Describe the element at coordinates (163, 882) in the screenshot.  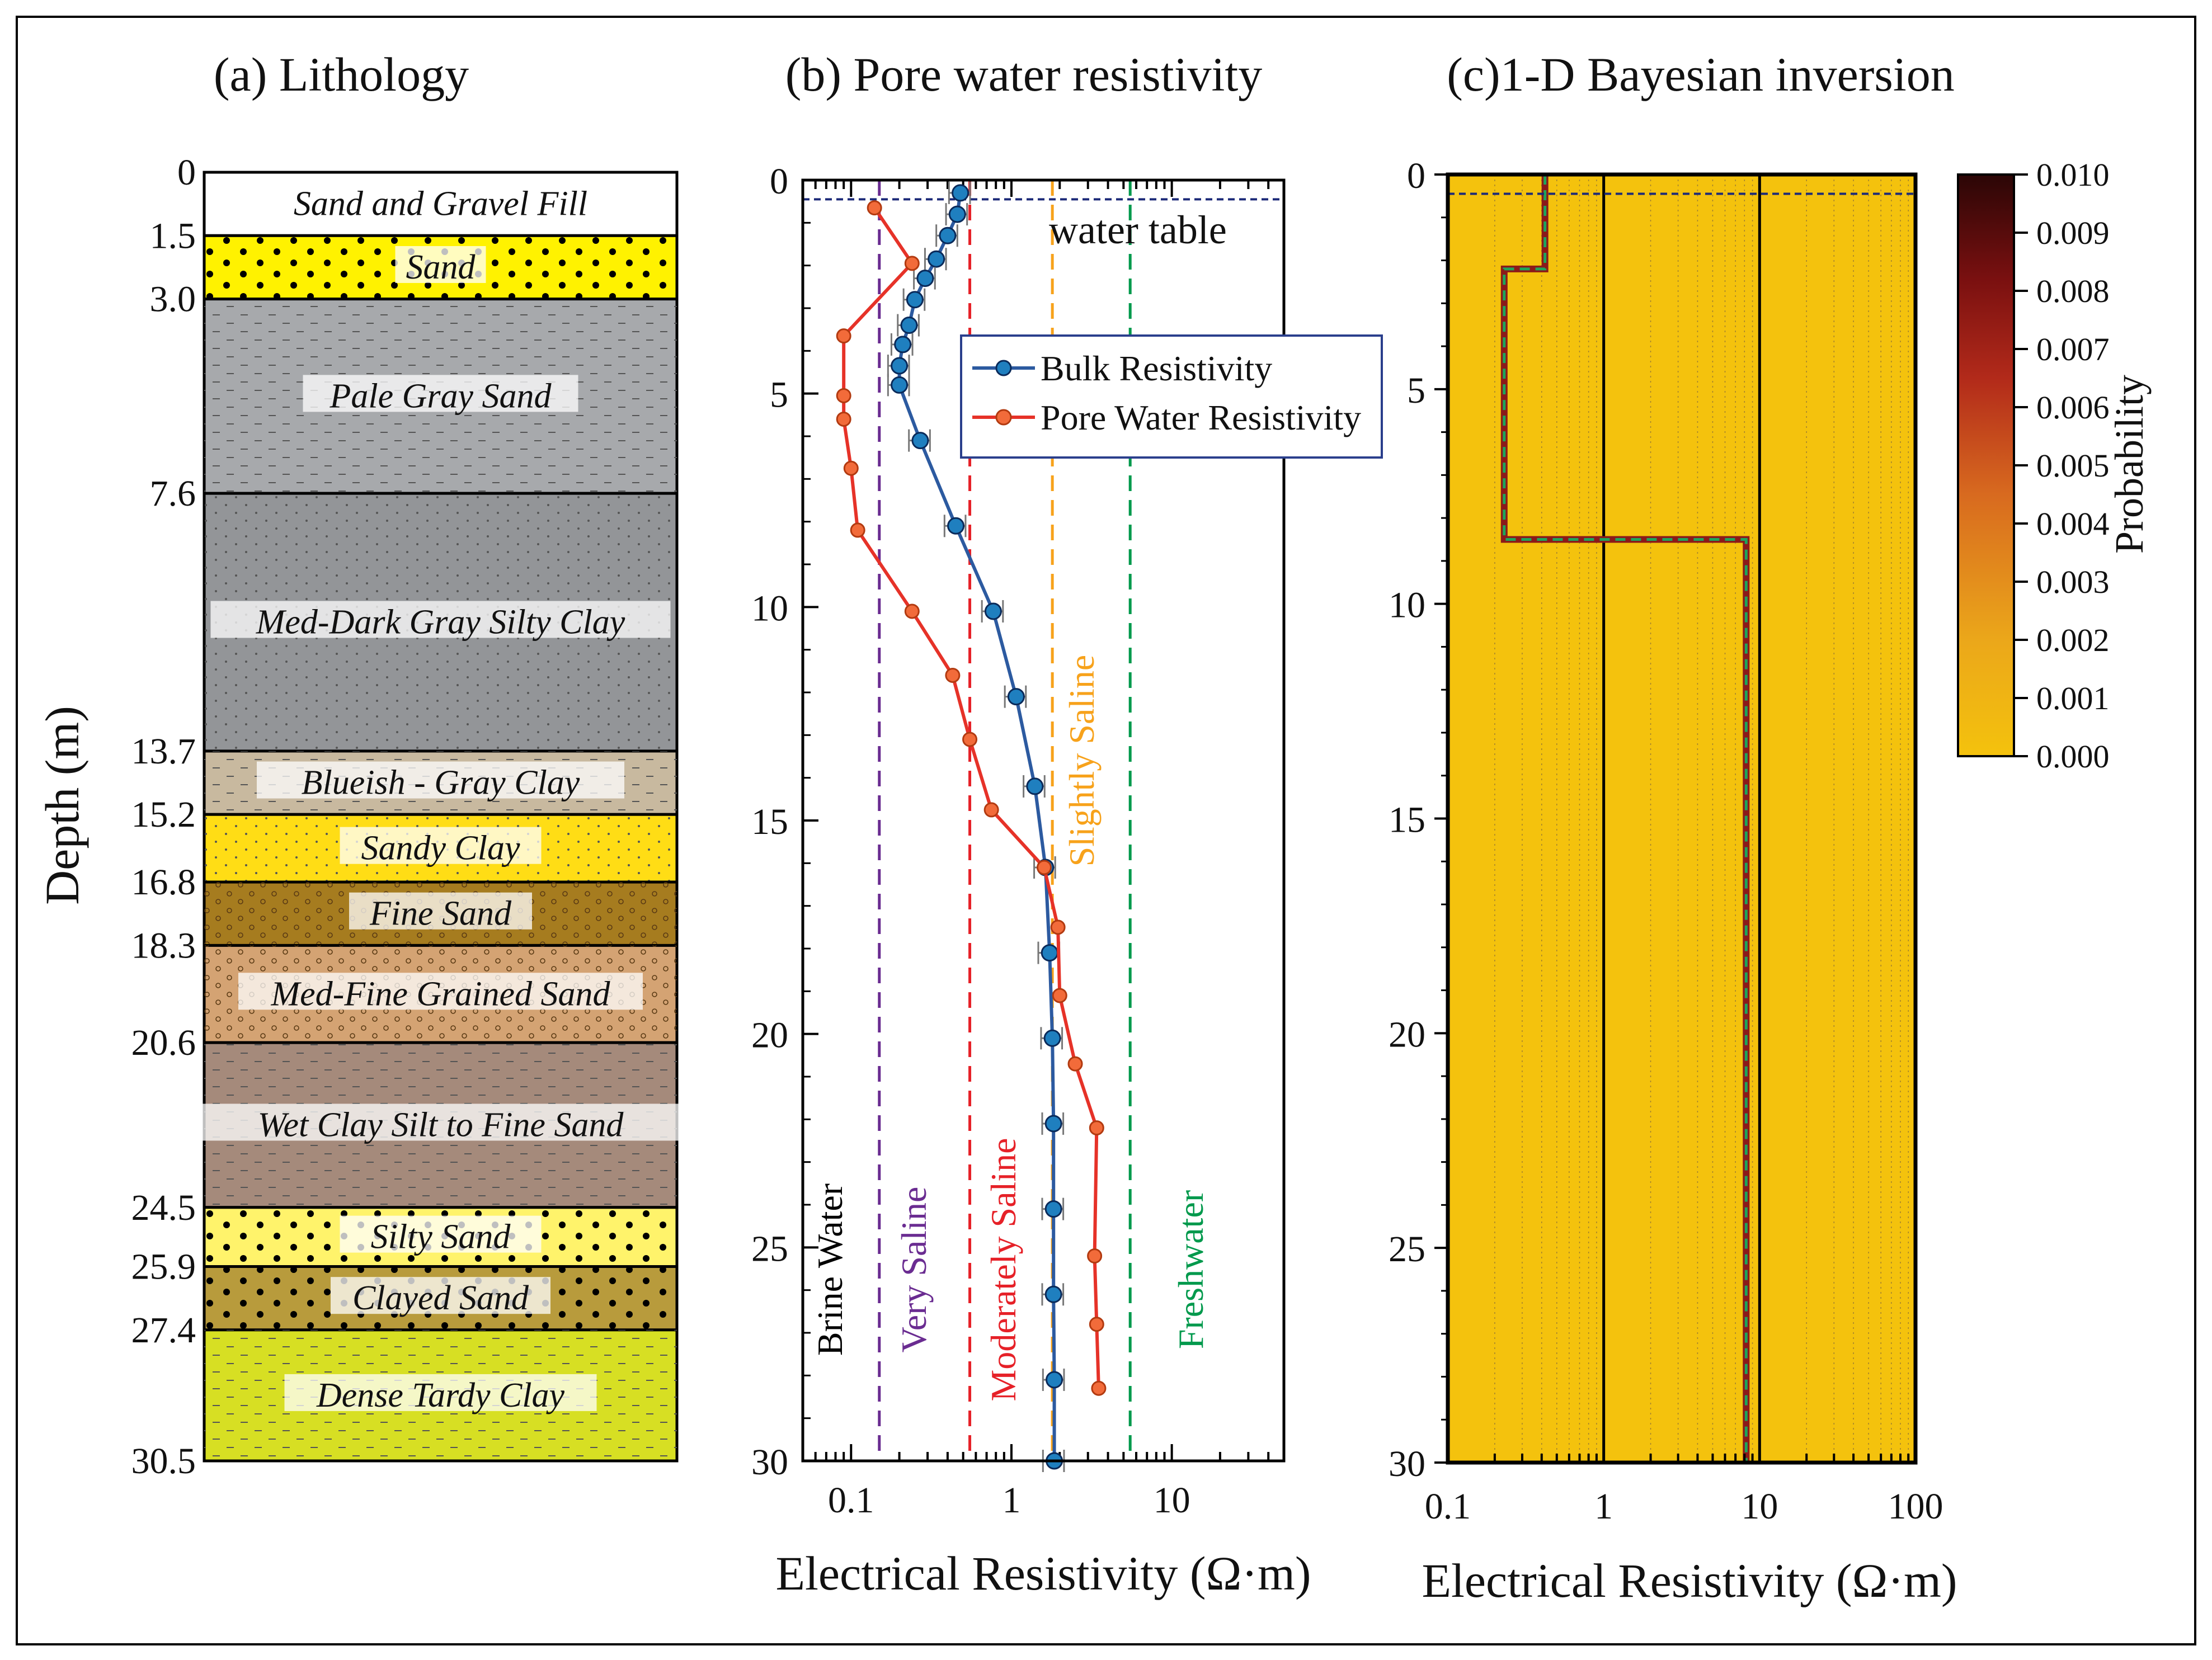
I see `depth-tick-label: 16.8` at that location.